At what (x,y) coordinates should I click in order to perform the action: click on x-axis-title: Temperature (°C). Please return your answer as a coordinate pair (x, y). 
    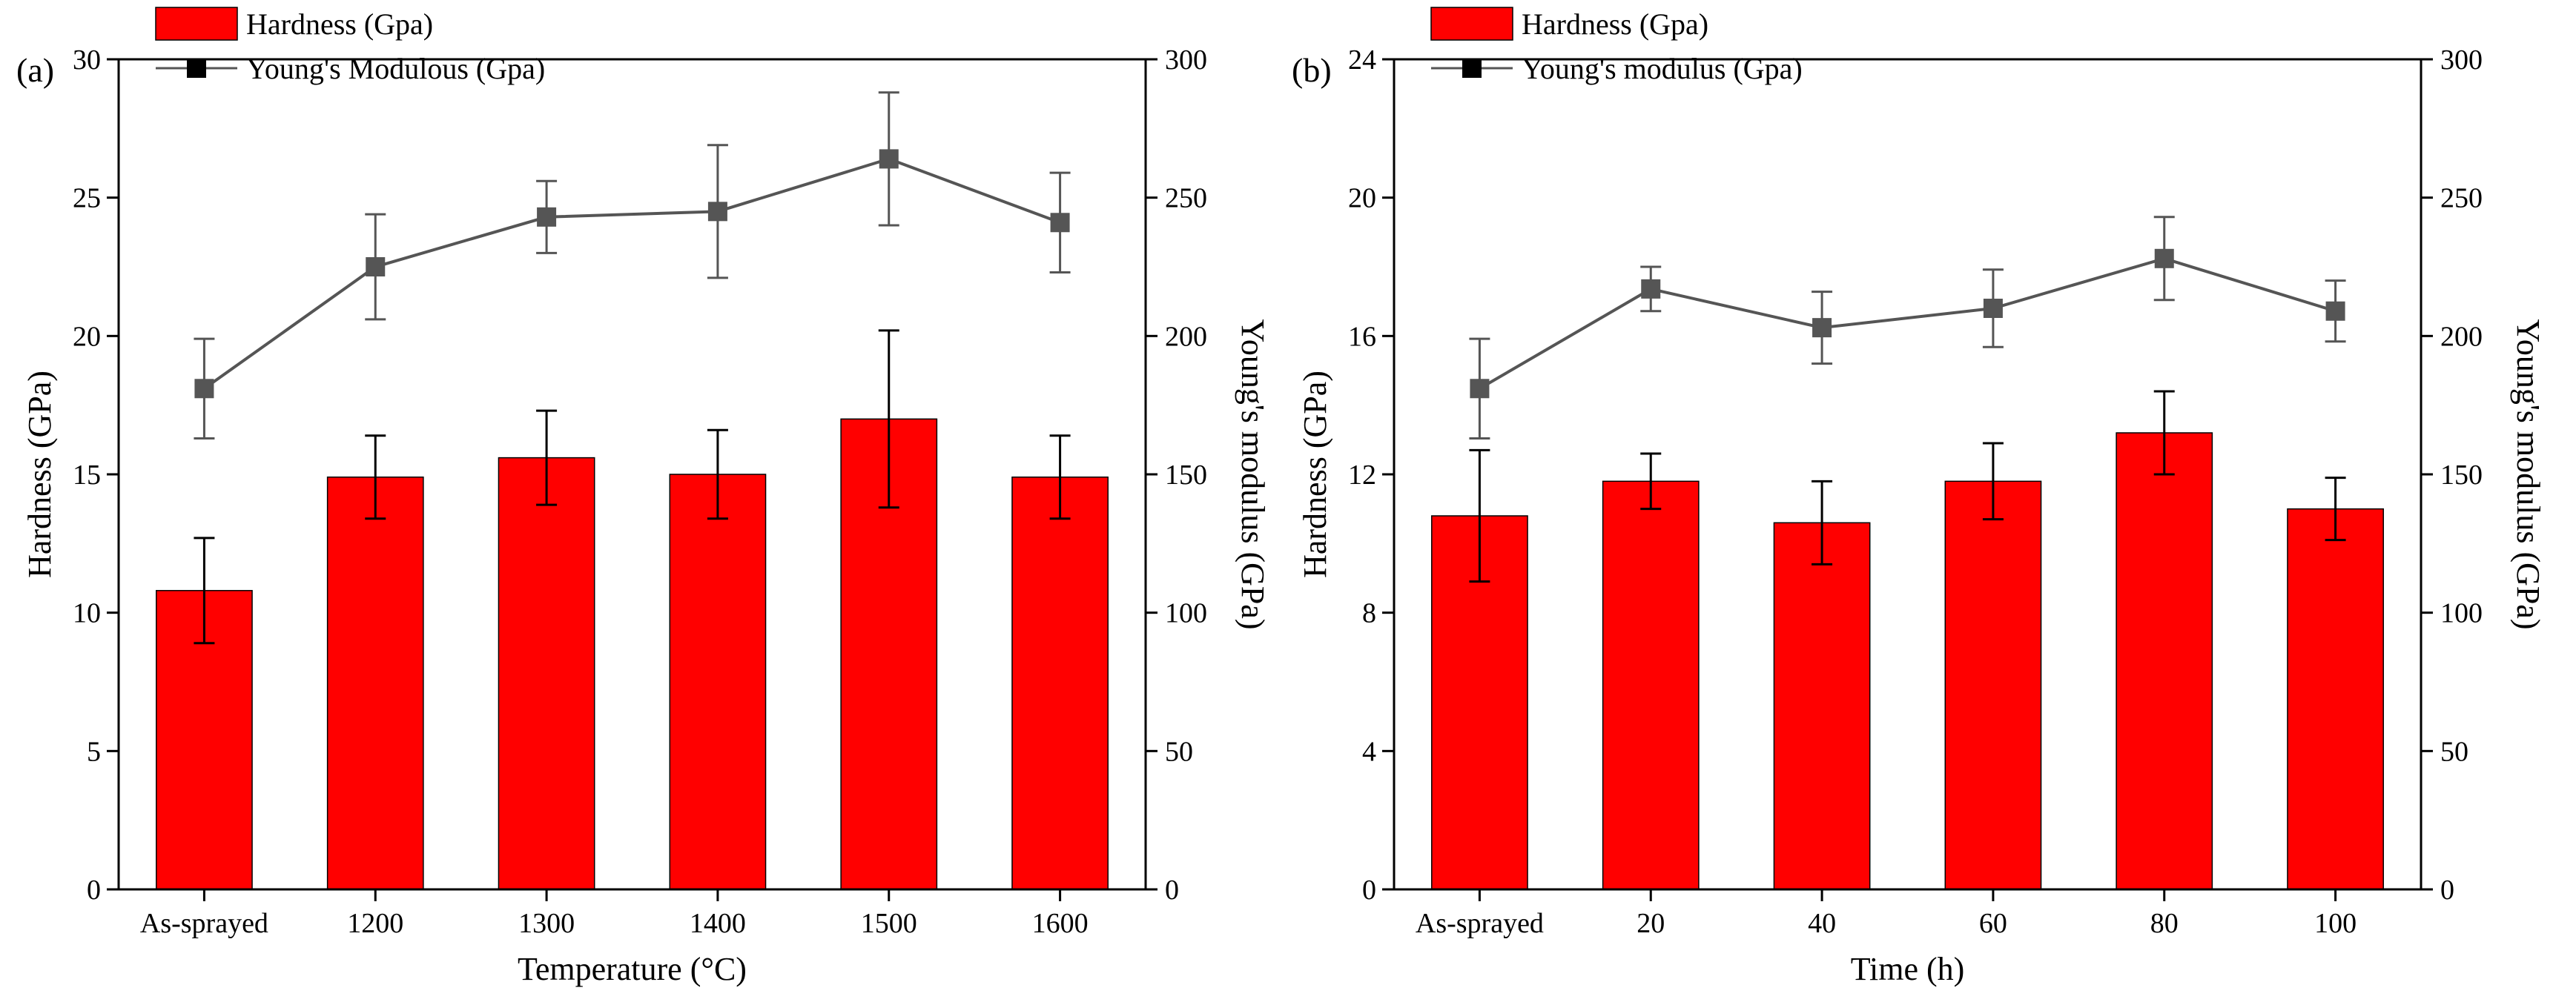
    Looking at the image, I should click on (632, 969).